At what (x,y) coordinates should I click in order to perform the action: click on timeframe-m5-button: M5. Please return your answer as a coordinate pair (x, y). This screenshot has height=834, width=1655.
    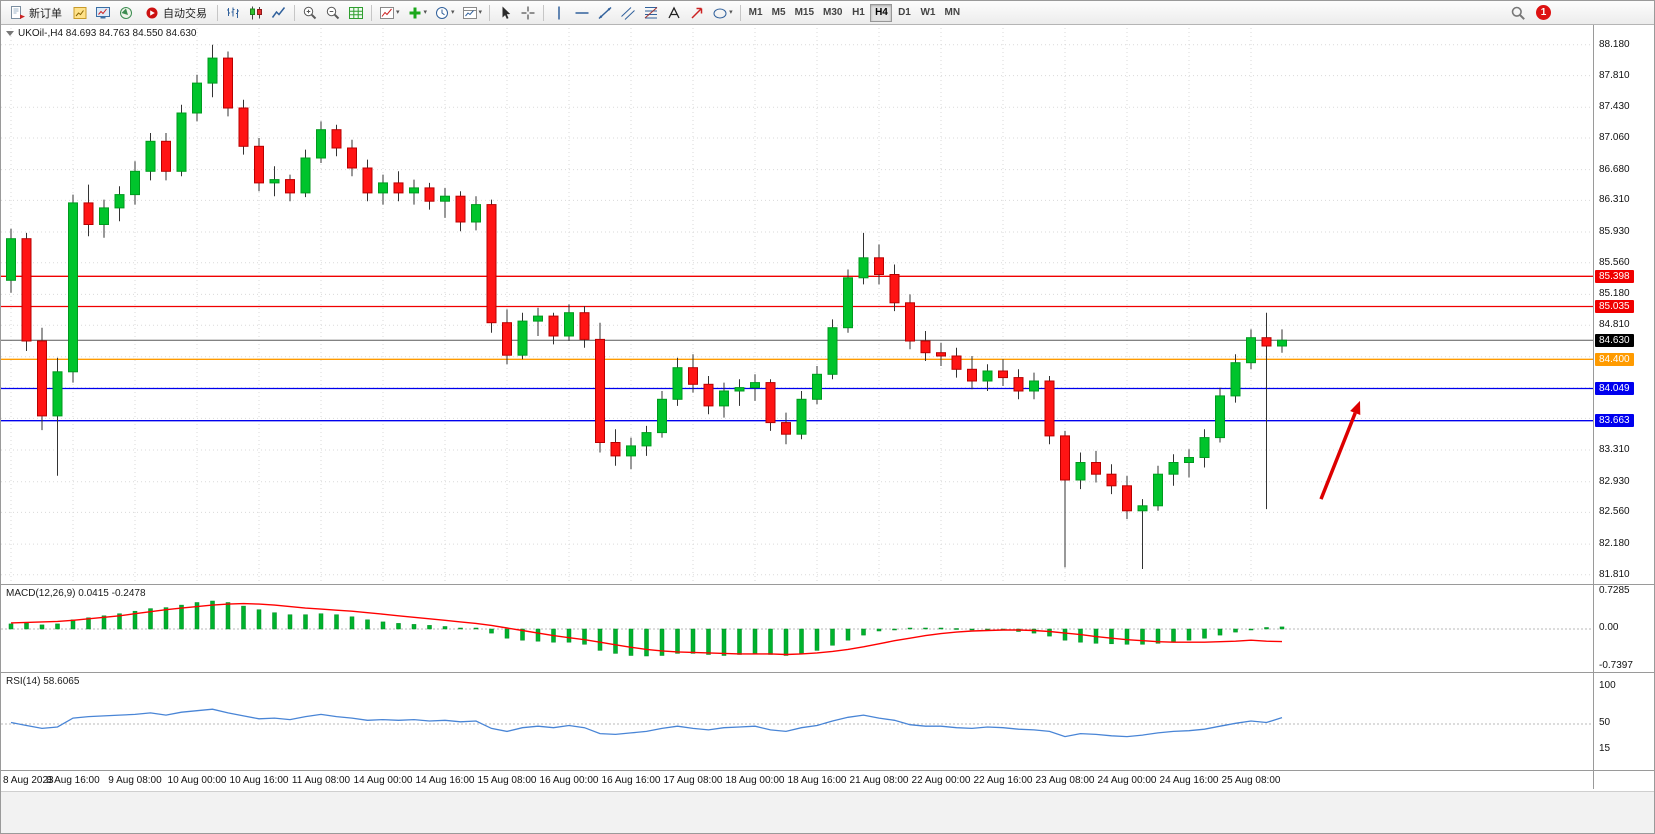
    Looking at the image, I should click on (779, 13).